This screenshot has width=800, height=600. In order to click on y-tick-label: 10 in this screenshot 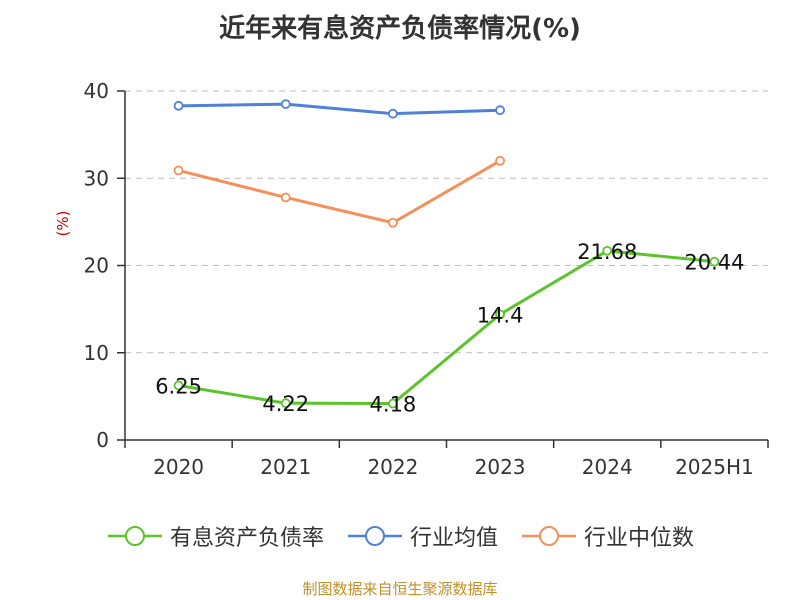, I will do `click(96, 353)`.